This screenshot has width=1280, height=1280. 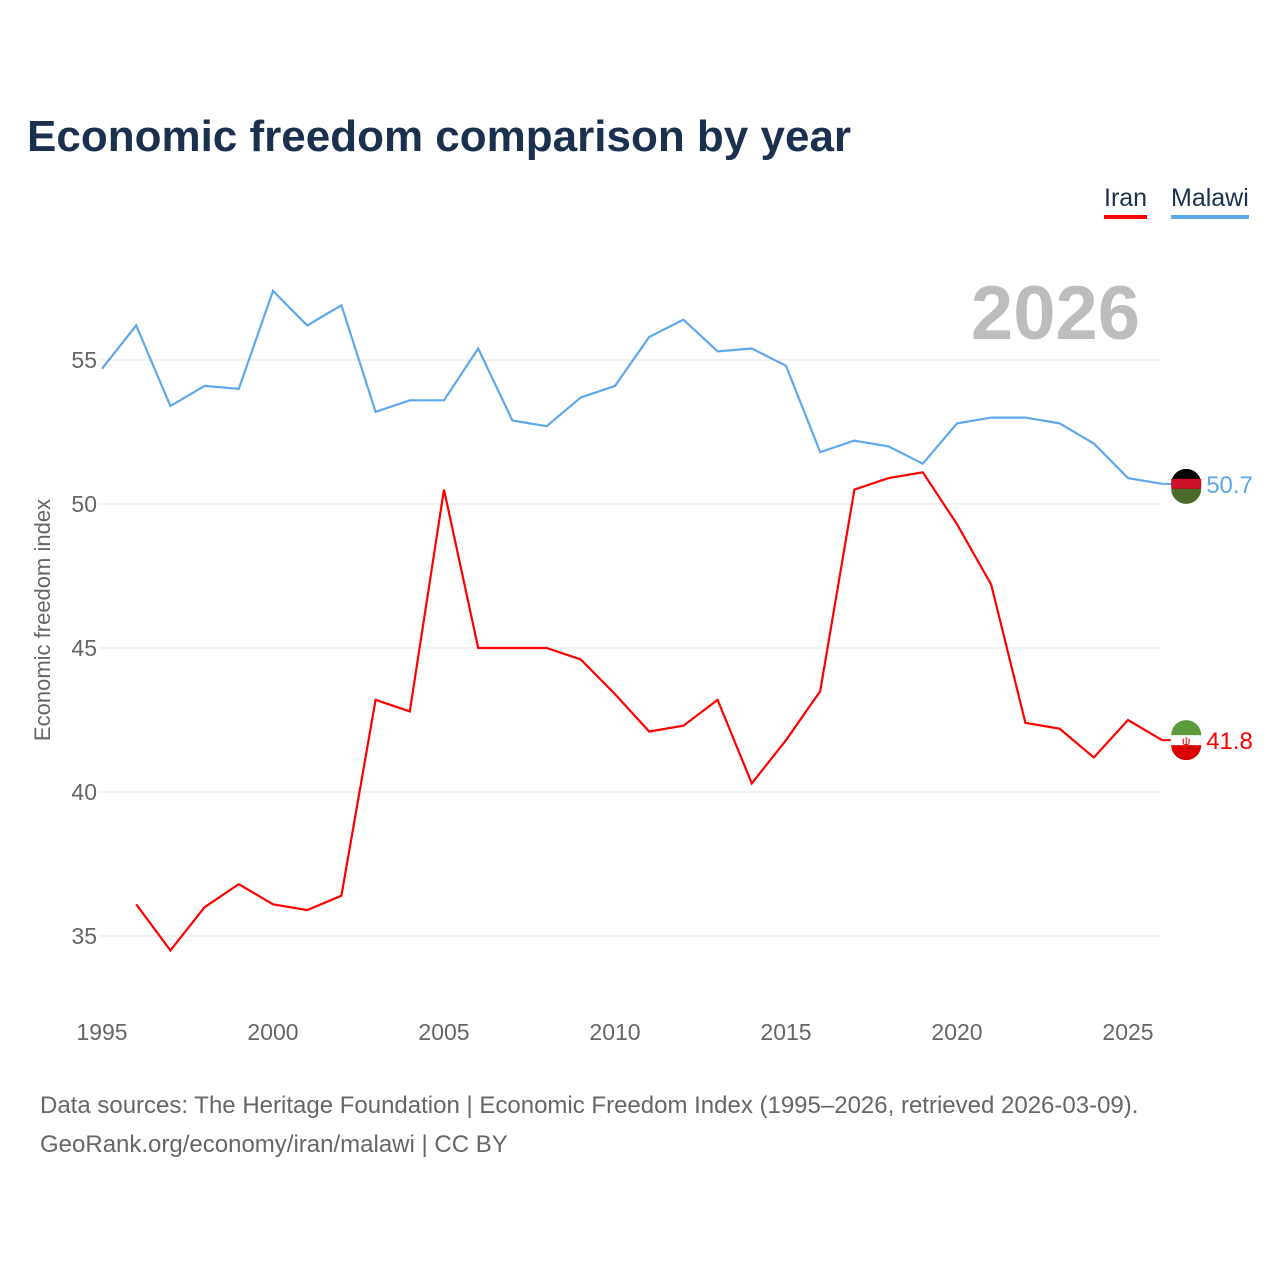 What do you see at coordinates (956, 1032) in the screenshot?
I see `x-tick-label: 2020` at bounding box center [956, 1032].